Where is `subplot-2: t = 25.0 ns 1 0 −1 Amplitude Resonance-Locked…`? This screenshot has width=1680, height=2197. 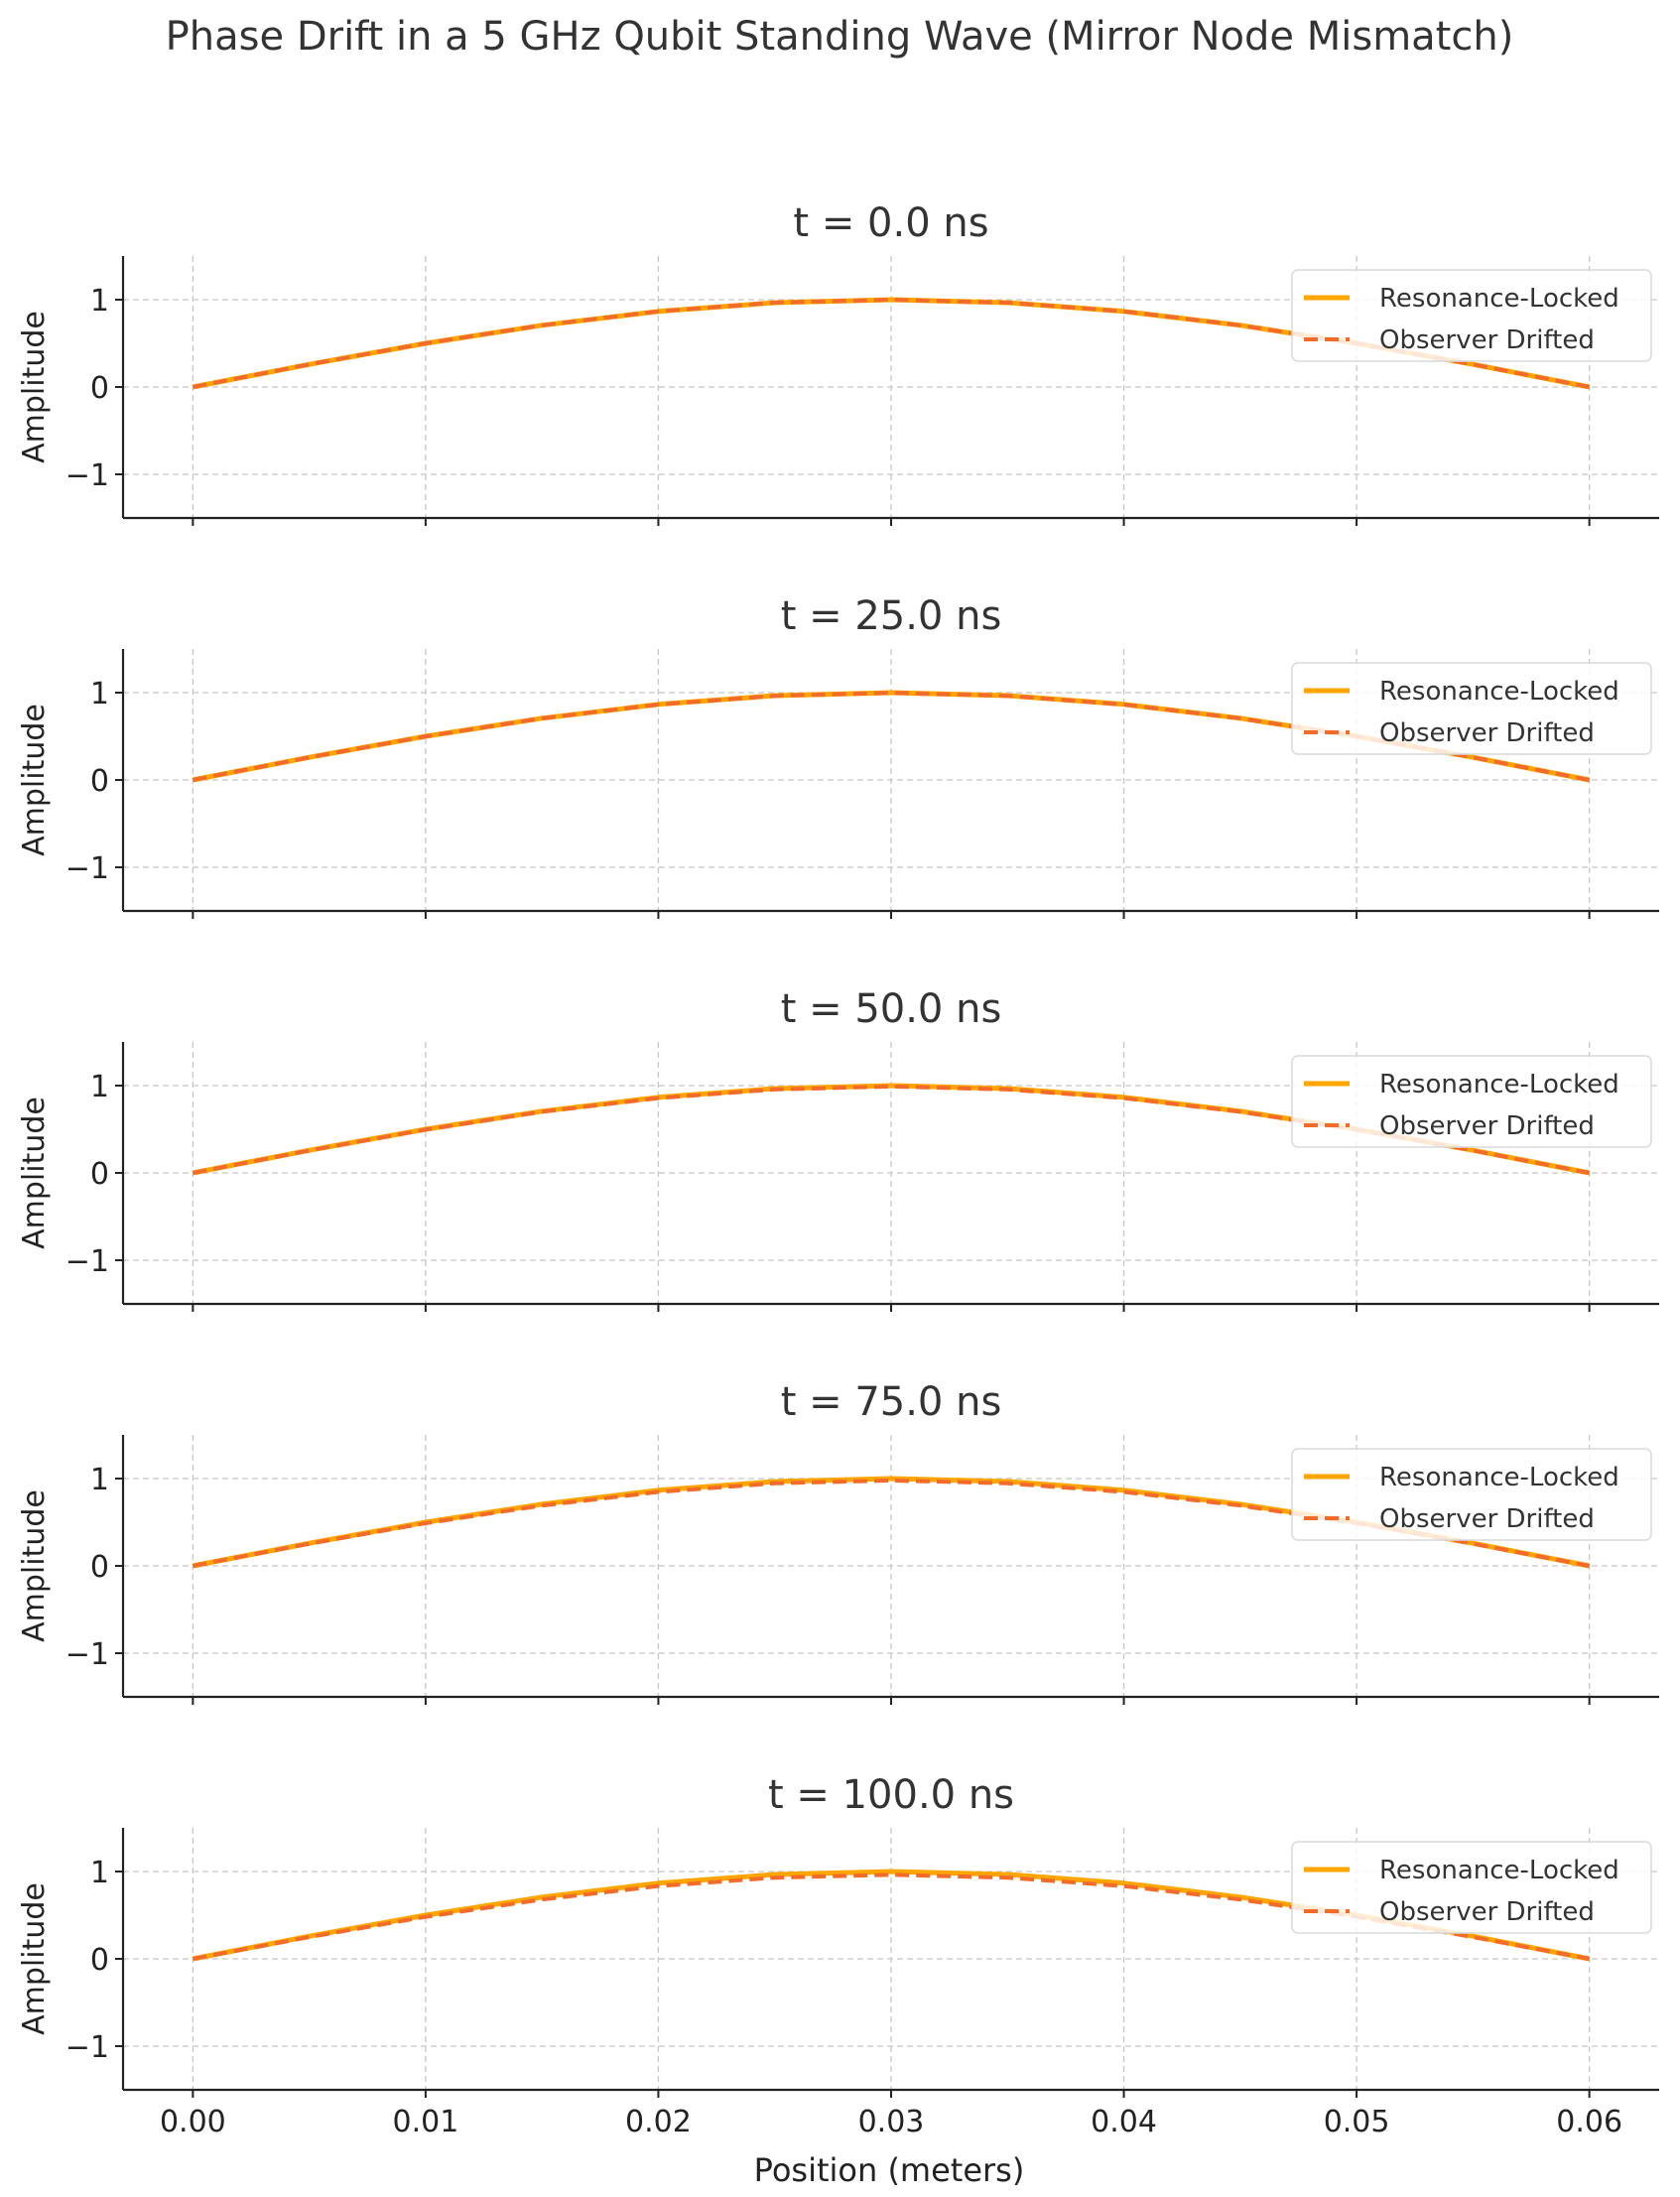 subplot-2: t = 25.0 ns 1 0 −1 Amplitude Resonance-Locked… is located at coordinates (838, 756).